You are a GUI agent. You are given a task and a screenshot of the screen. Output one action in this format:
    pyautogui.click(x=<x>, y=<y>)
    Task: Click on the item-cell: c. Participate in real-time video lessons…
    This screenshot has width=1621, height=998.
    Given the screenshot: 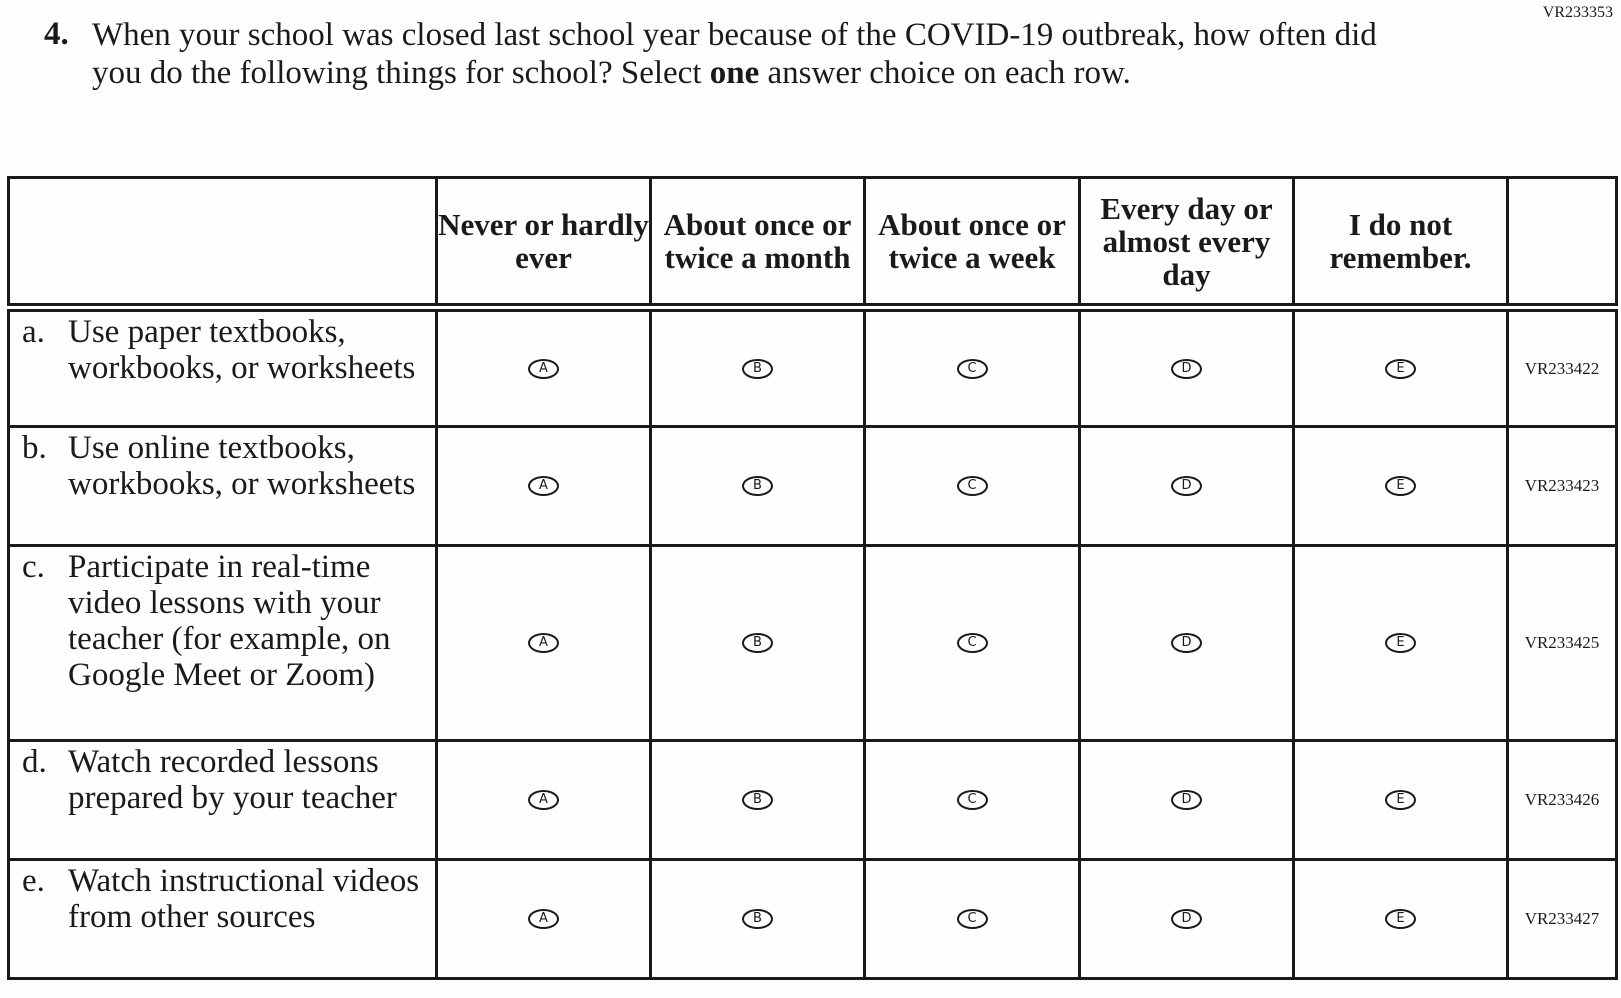 What is the action you would take?
    pyautogui.click(x=222, y=643)
    